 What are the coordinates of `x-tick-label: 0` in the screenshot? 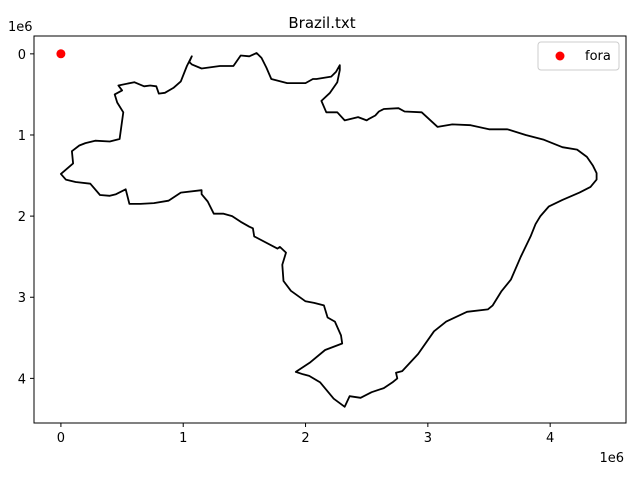 It's located at (61, 438).